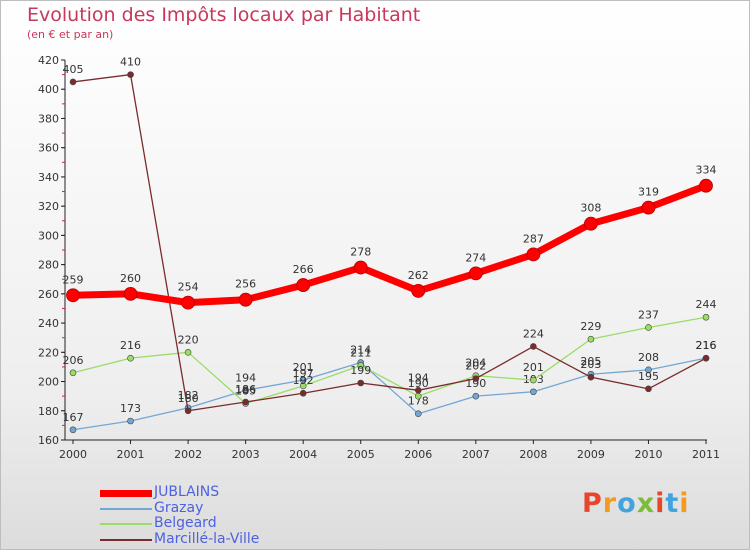 Image resolution: width=750 pixels, height=550 pixels. Describe the element at coordinates (207, 538) in the screenshot. I see `legend-label: Marcillé-la-Ville` at that location.